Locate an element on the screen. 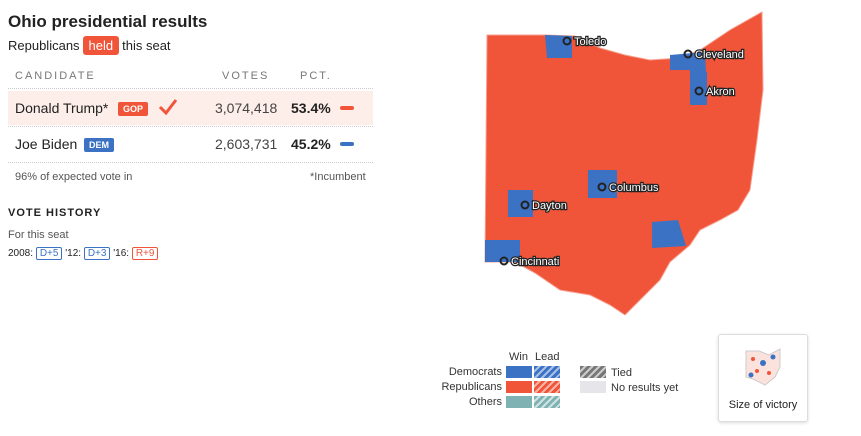 This screenshot has height=436, width=861. subtitle-lead: Republicans is located at coordinates (44, 45).